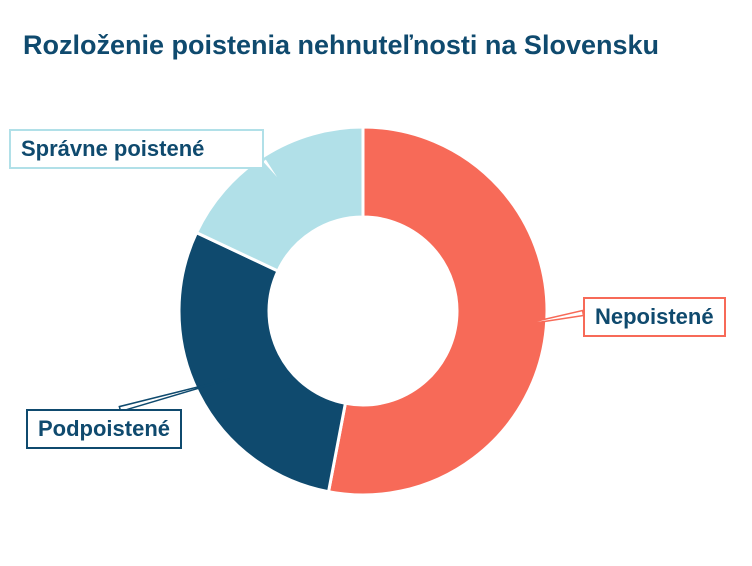 The image size is (752, 566). What do you see at coordinates (104, 429) in the screenshot?
I see `slice-label-podpoistene: Podpoistené` at bounding box center [104, 429].